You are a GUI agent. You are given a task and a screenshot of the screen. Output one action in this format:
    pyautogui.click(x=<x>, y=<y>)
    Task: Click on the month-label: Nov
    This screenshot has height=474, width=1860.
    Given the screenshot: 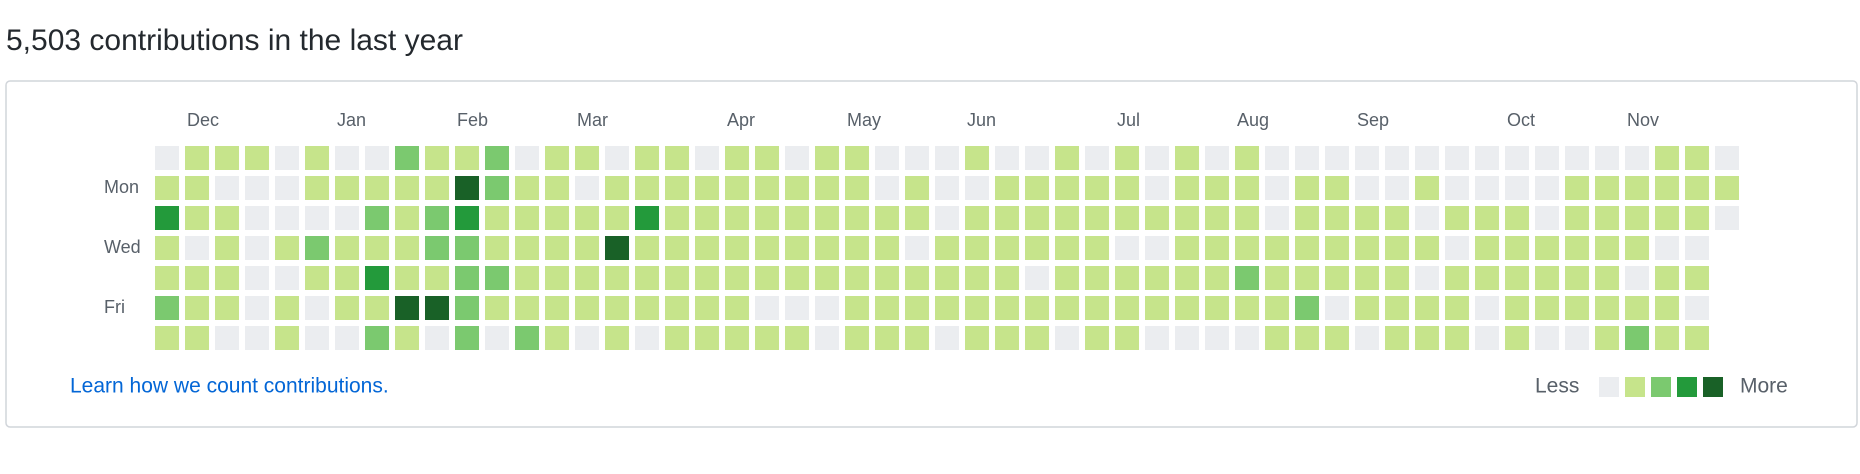 What is the action you would take?
    pyautogui.click(x=1643, y=120)
    